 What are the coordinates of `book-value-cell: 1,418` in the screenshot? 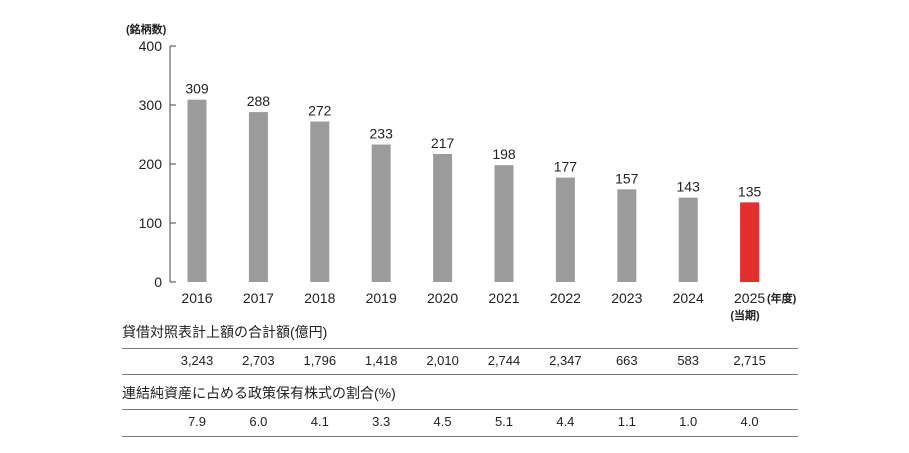 It's located at (381, 360).